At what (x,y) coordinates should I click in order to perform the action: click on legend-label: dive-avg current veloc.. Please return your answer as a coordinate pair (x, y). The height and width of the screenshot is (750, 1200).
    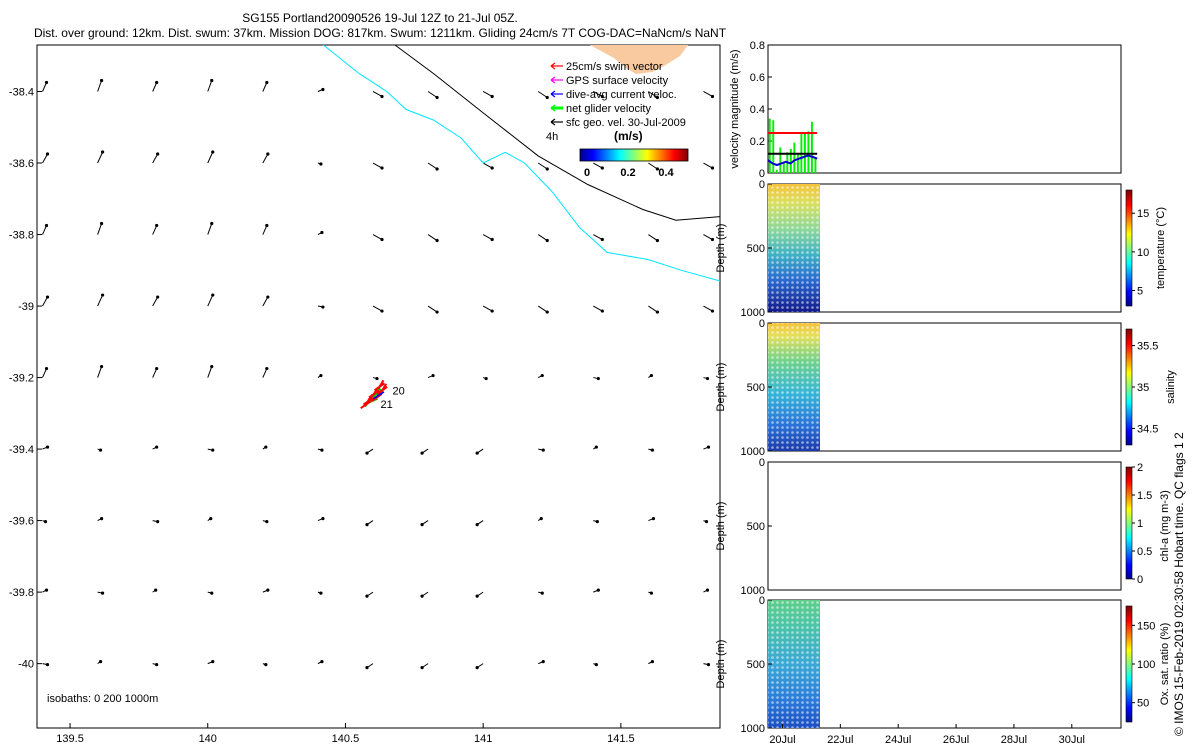
    Looking at the image, I should click on (621, 95).